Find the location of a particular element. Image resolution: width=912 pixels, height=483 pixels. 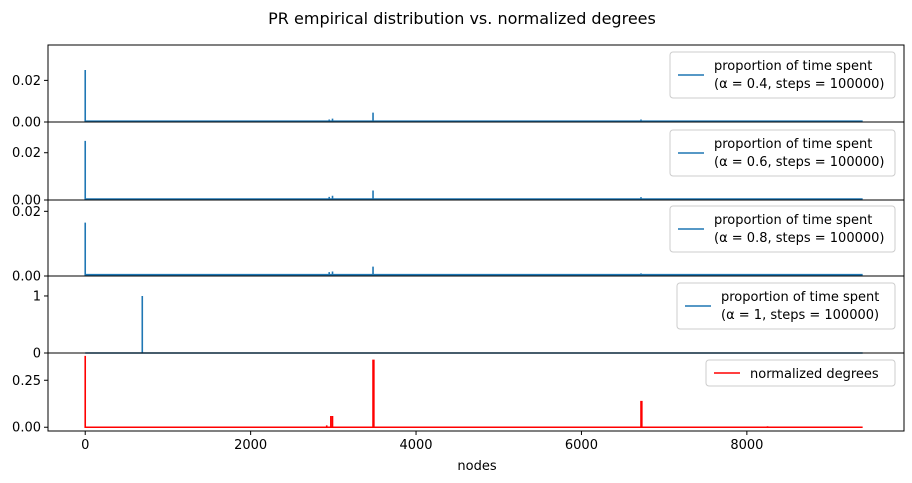

x-tick-label: 0 is located at coordinates (85, 445).